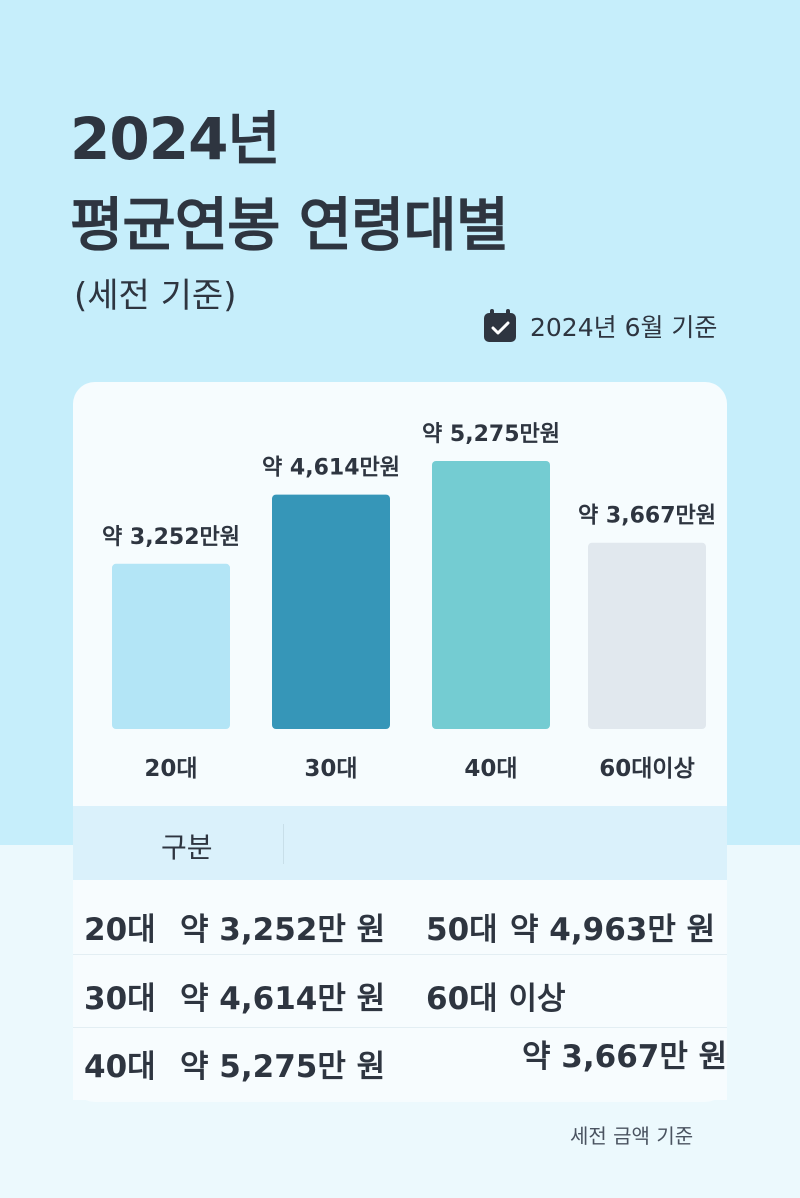 This screenshot has height=1198, width=800. I want to click on bar-30대, so click(331, 611).